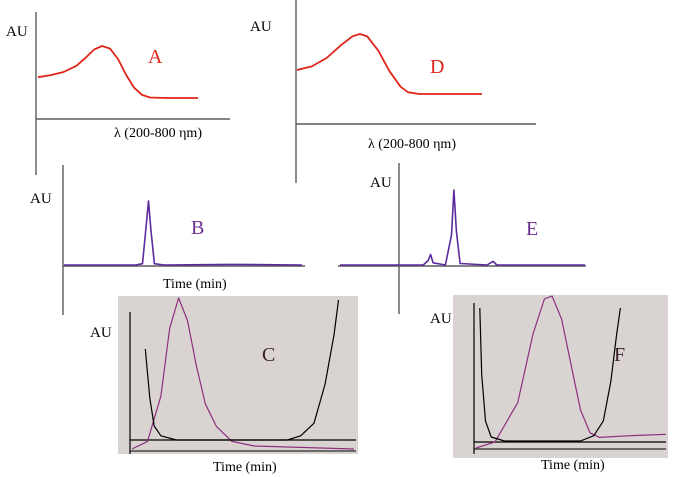  What do you see at coordinates (261, 27) in the screenshot?
I see `panel-d-ylabel: AU` at bounding box center [261, 27].